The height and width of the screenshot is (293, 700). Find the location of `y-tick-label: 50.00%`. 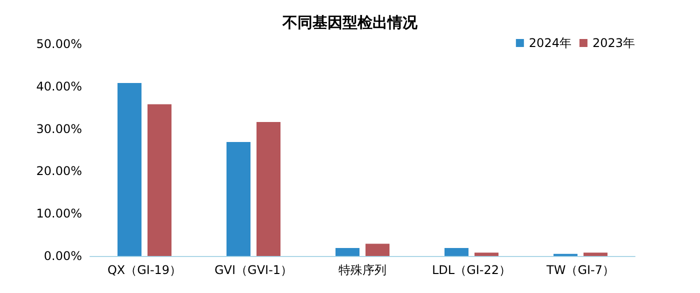

y-tick-label: 50.00% is located at coordinates (59, 44).